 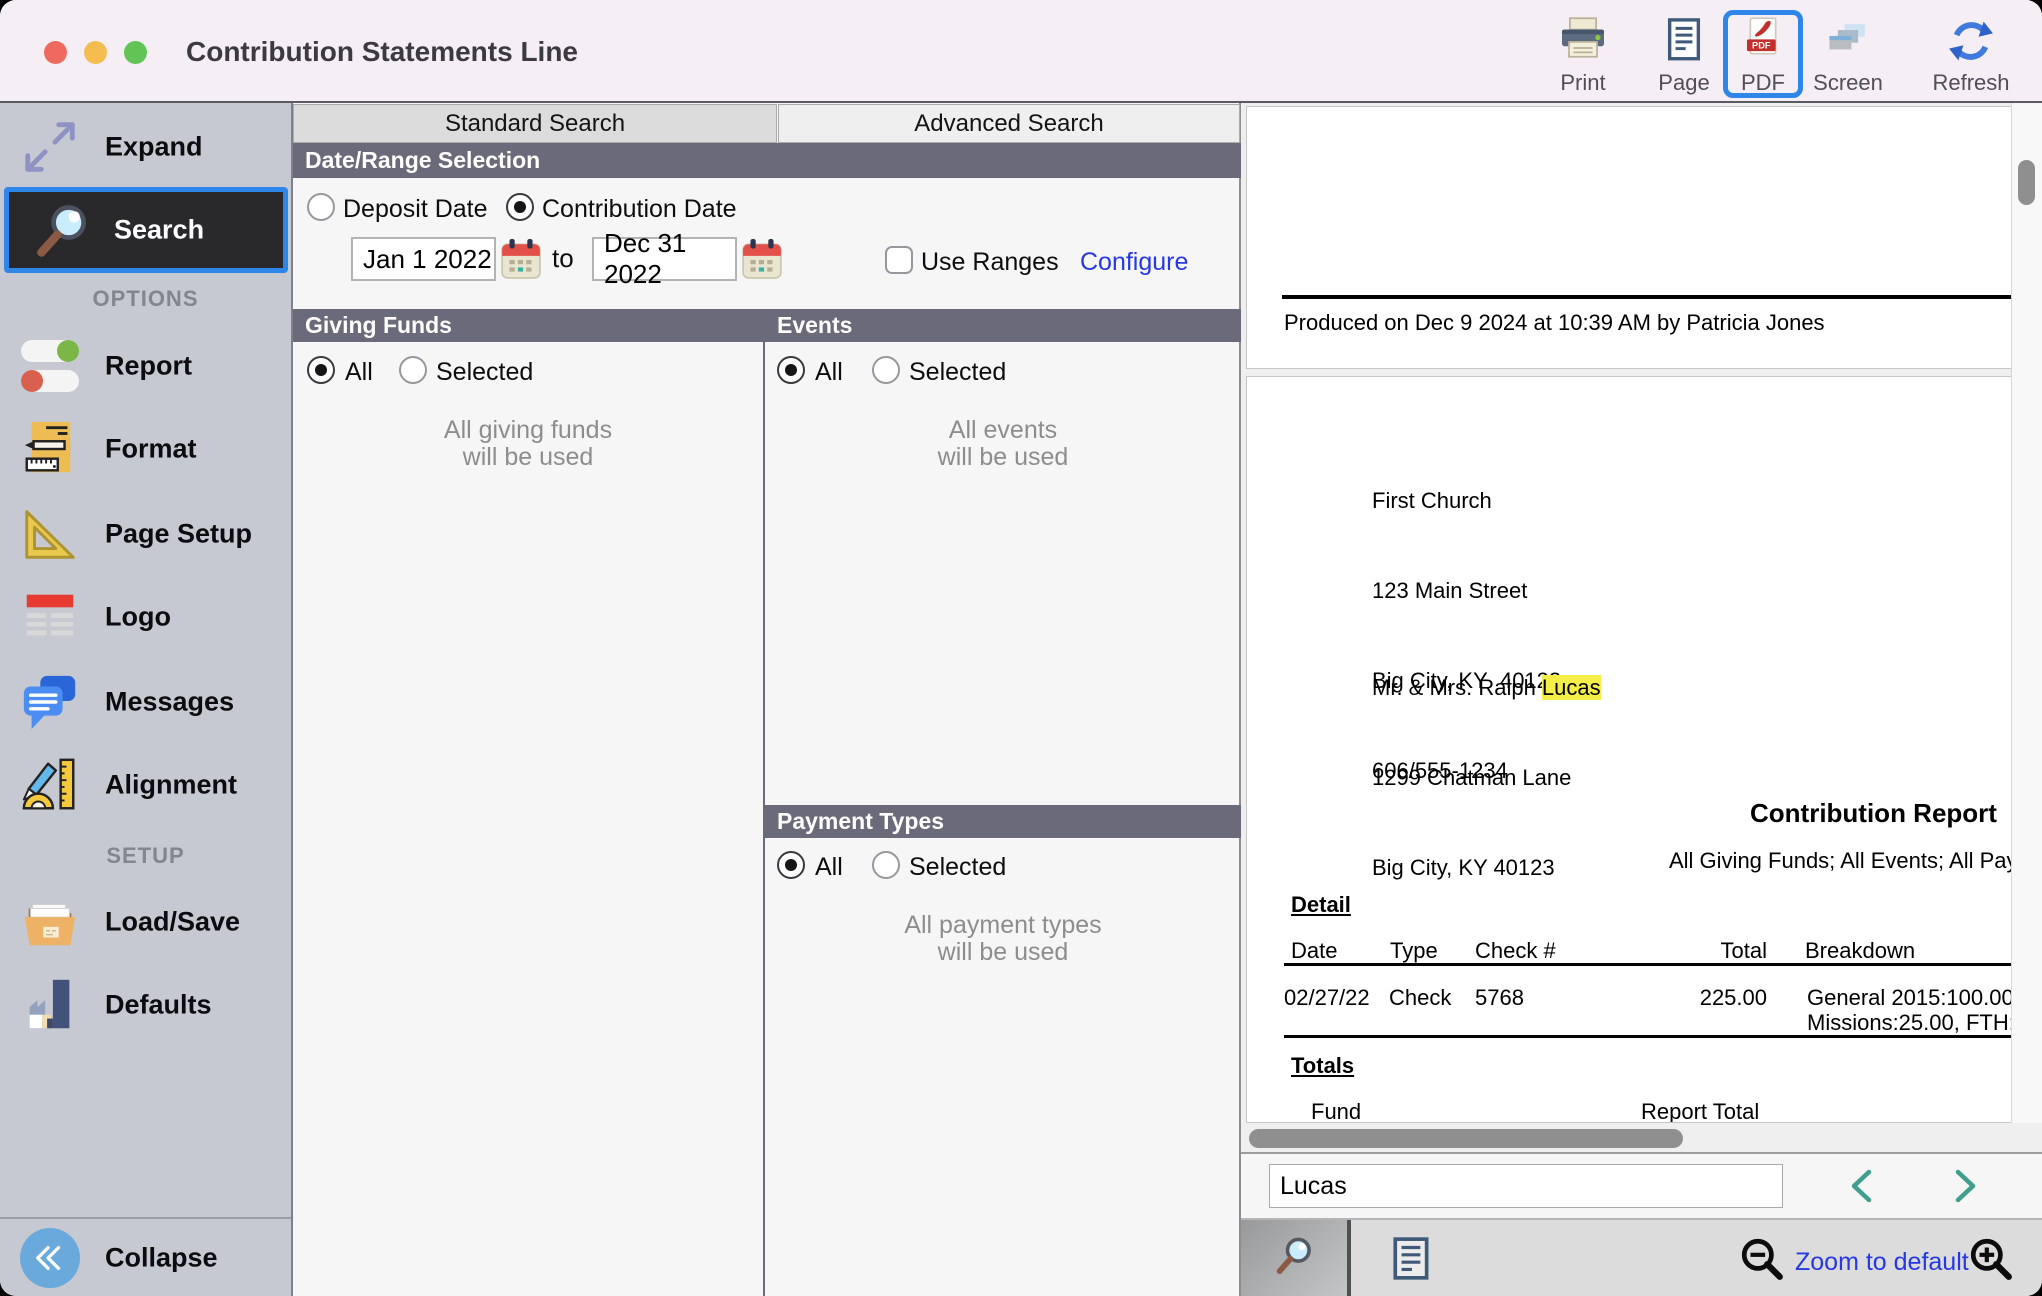 I want to click on tab-advanced-search-label: Advanced Search, so click(x=1009, y=123).